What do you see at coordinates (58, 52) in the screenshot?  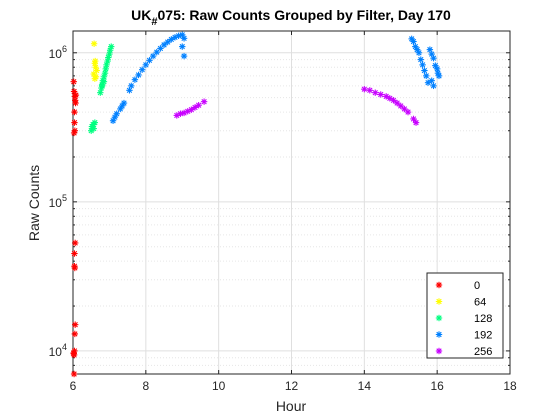 I see `y-tick-label: 10⁶` at bounding box center [58, 52].